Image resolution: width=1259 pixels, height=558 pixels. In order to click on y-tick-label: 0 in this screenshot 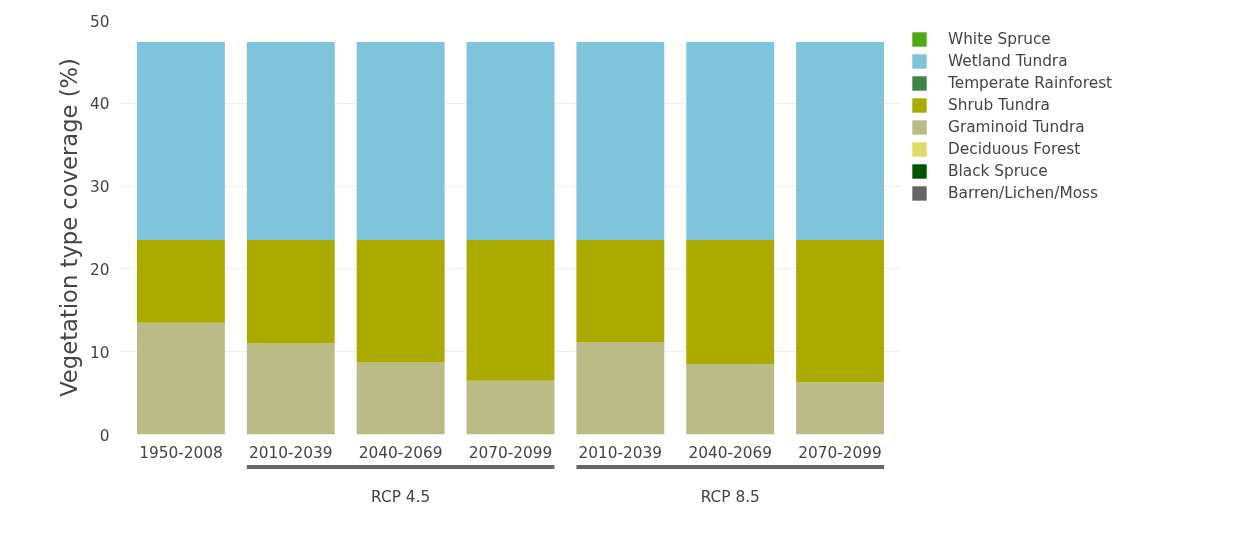, I will do `click(104, 435)`.